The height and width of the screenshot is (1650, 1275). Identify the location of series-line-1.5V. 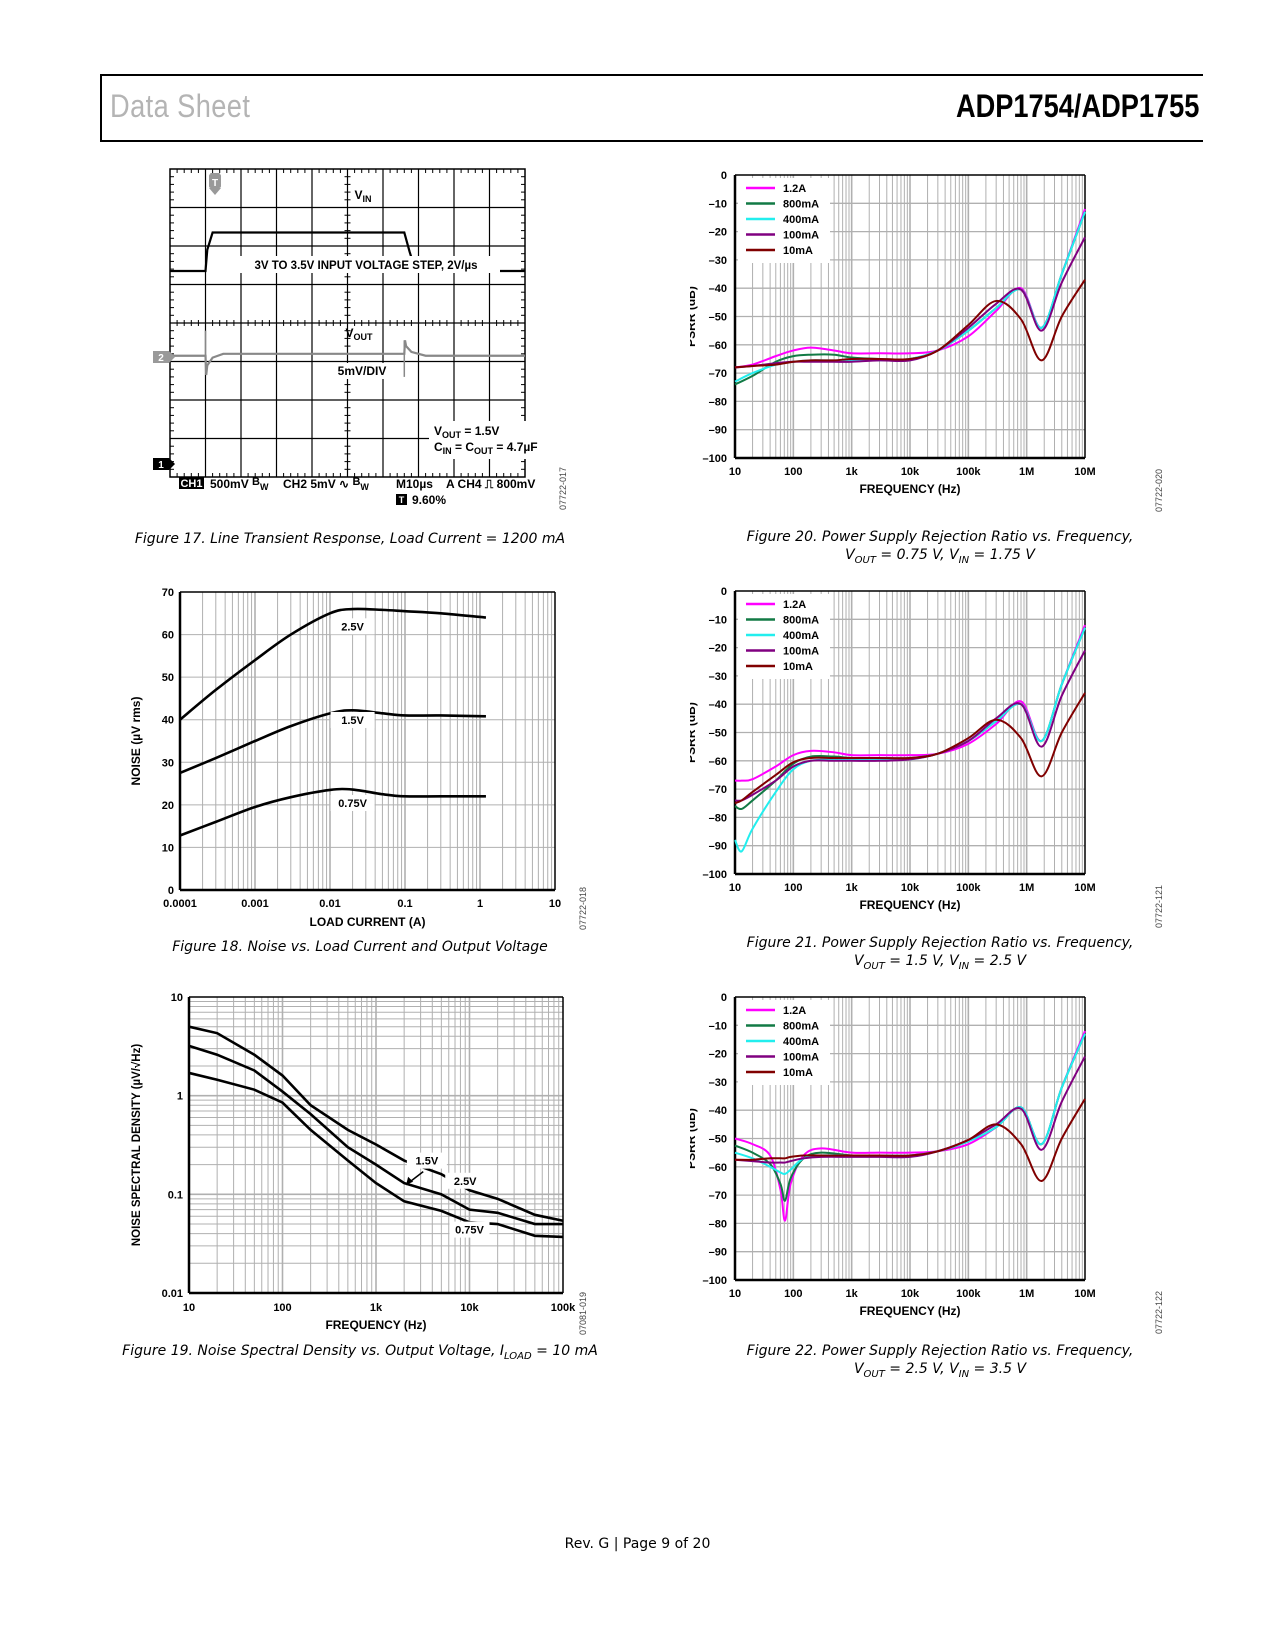
(332, 742).